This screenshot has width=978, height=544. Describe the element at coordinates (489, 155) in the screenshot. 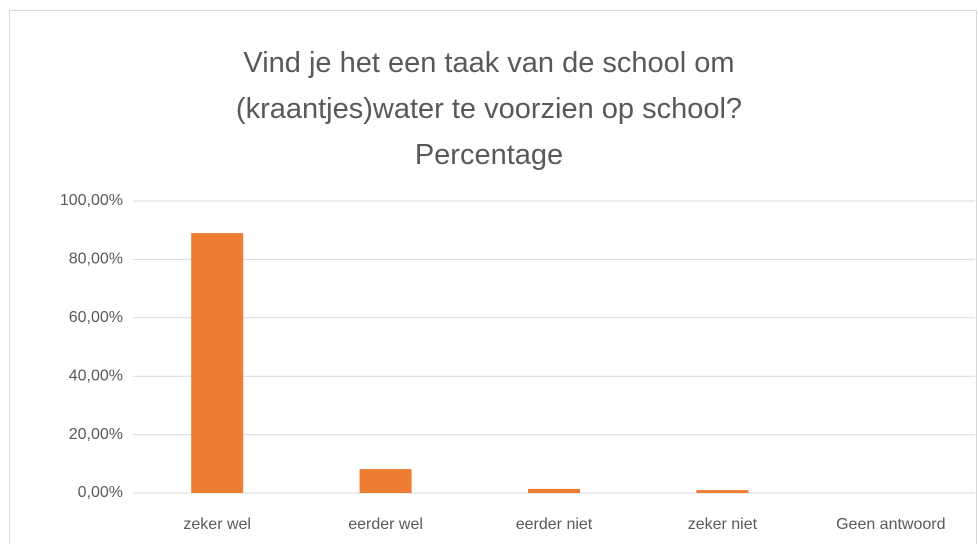

I see `chart-subtitle: Percentage` at that location.